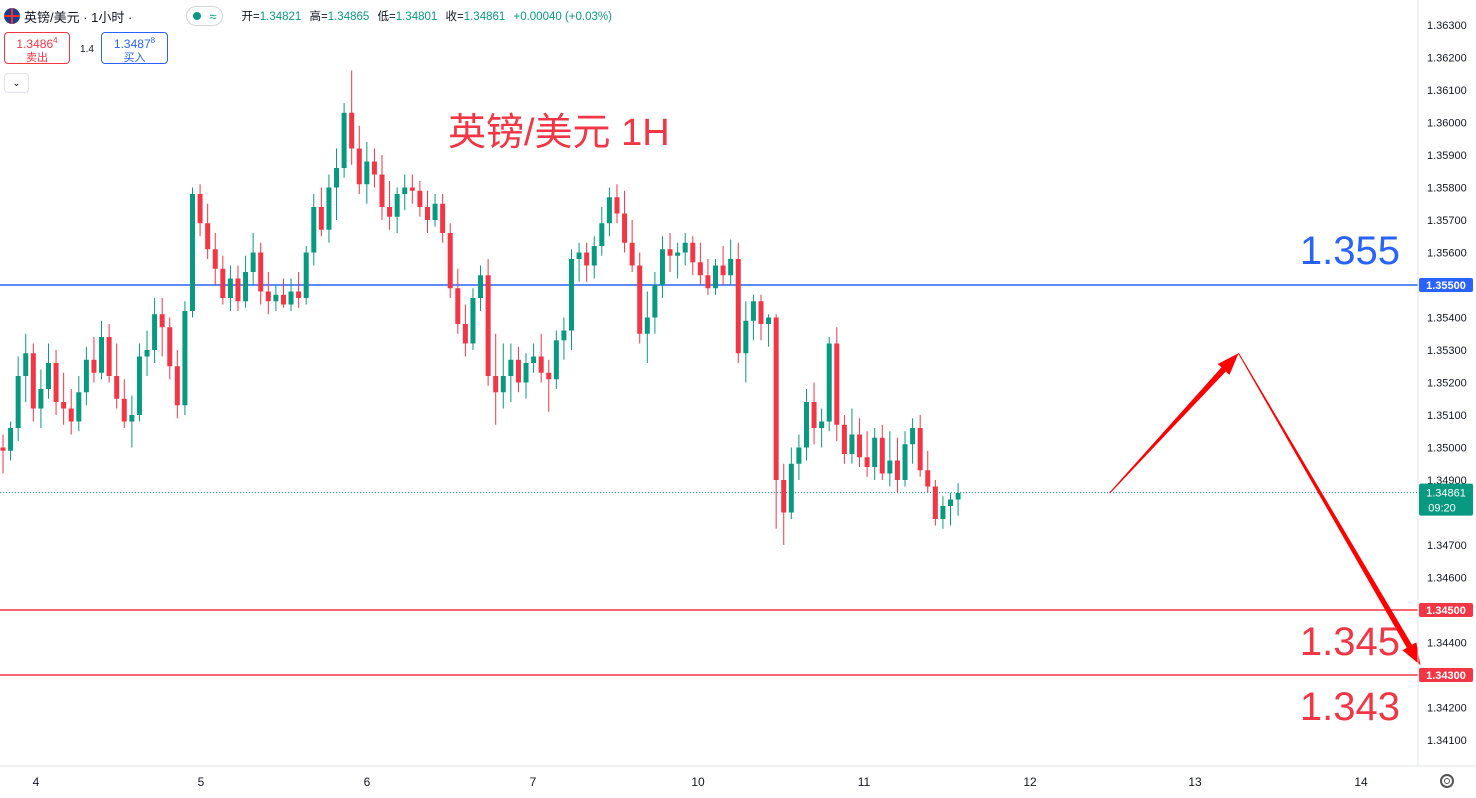 This screenshot has width=1476, height=798. I want to click on gear-icon, so click(1447, 781).